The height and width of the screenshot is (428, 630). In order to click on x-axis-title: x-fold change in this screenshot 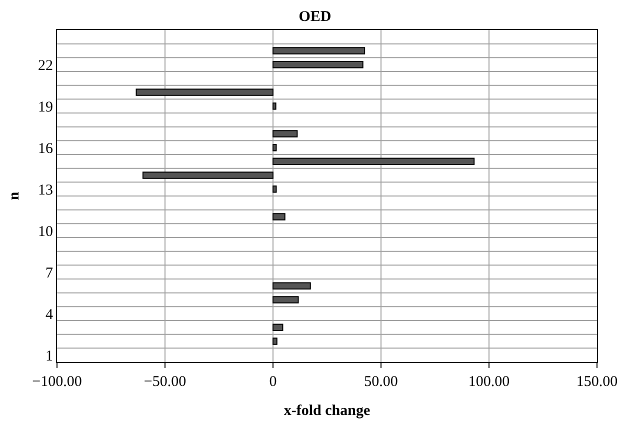, I will do `click(327, 411)`.